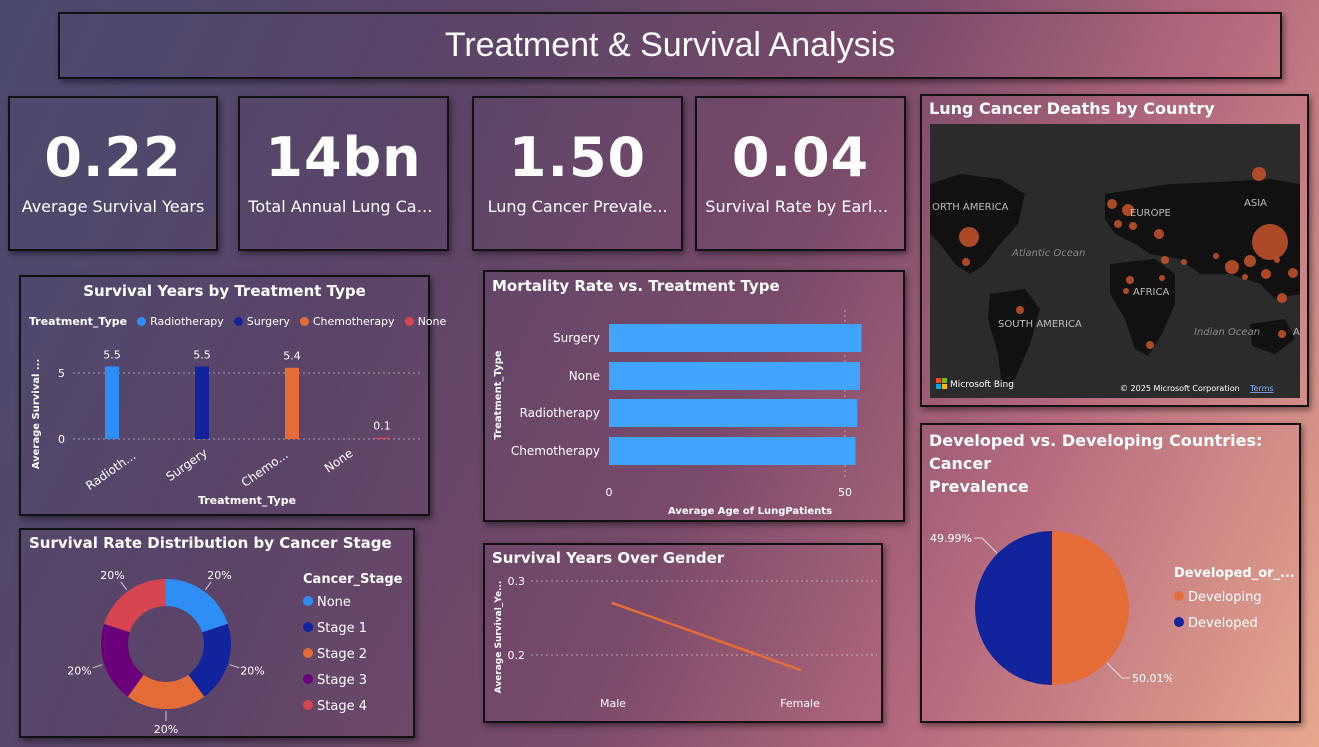 This screenshot has height=747, width=1319. What do you see at coordinates (1259, 174) in the screenshot?
I see `bubble-russia` at bounding box center [1259, 174].